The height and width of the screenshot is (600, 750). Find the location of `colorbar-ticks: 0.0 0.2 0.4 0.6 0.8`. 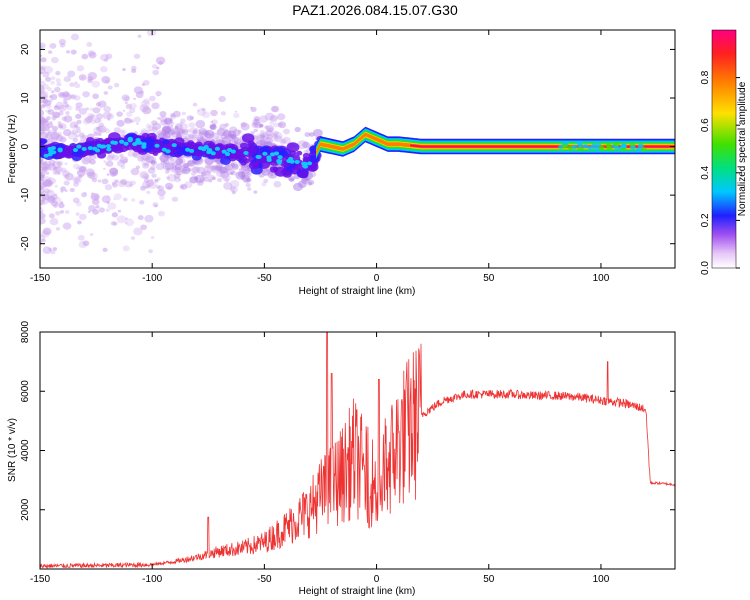

colorbar-ticks: 0.0 0.2 0.4 0.6 0.8 is located at coordinates (720, 172).